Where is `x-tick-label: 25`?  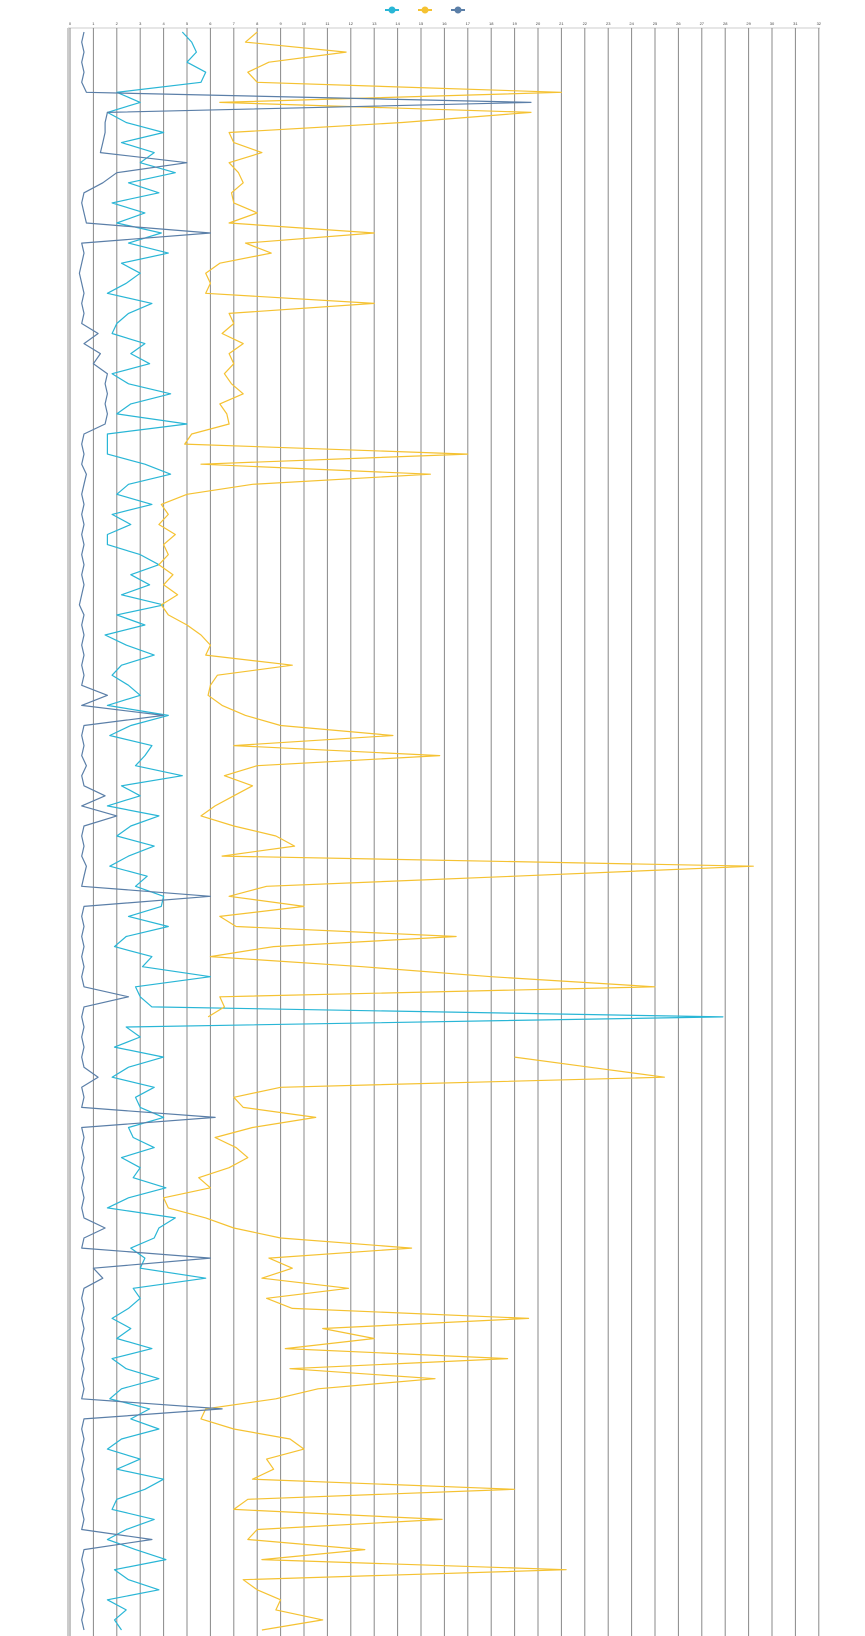 x-tick-label: 25 is located at coordinates (655, 23).